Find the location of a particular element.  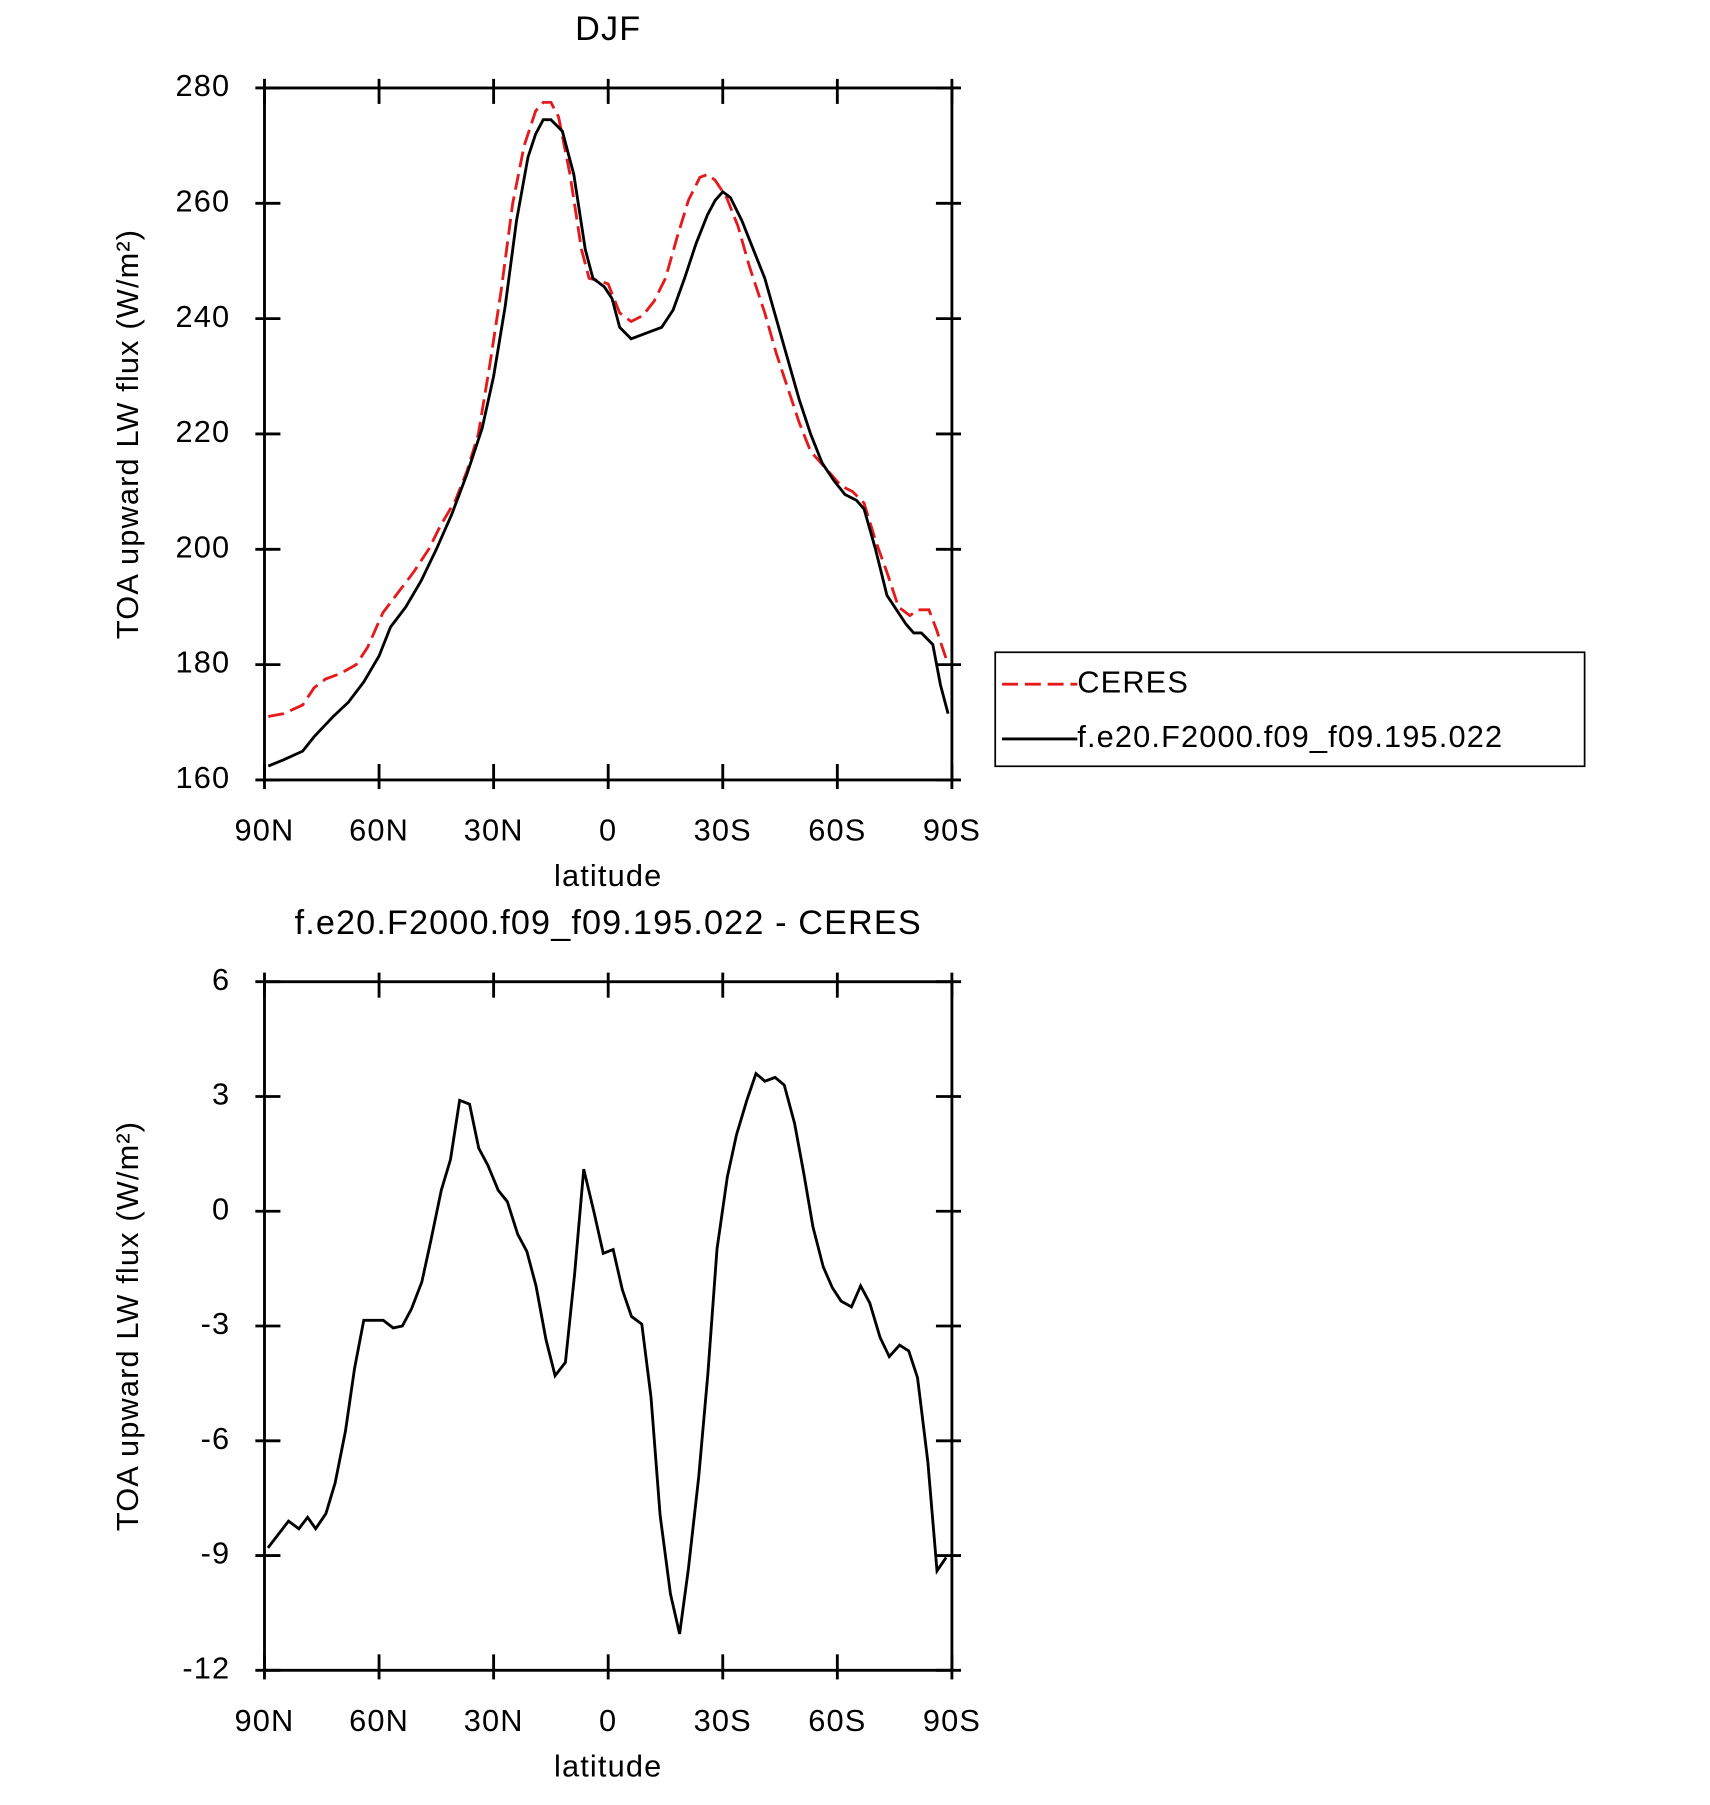

y-tick-label: 6 is located at coordinates (221, 979).